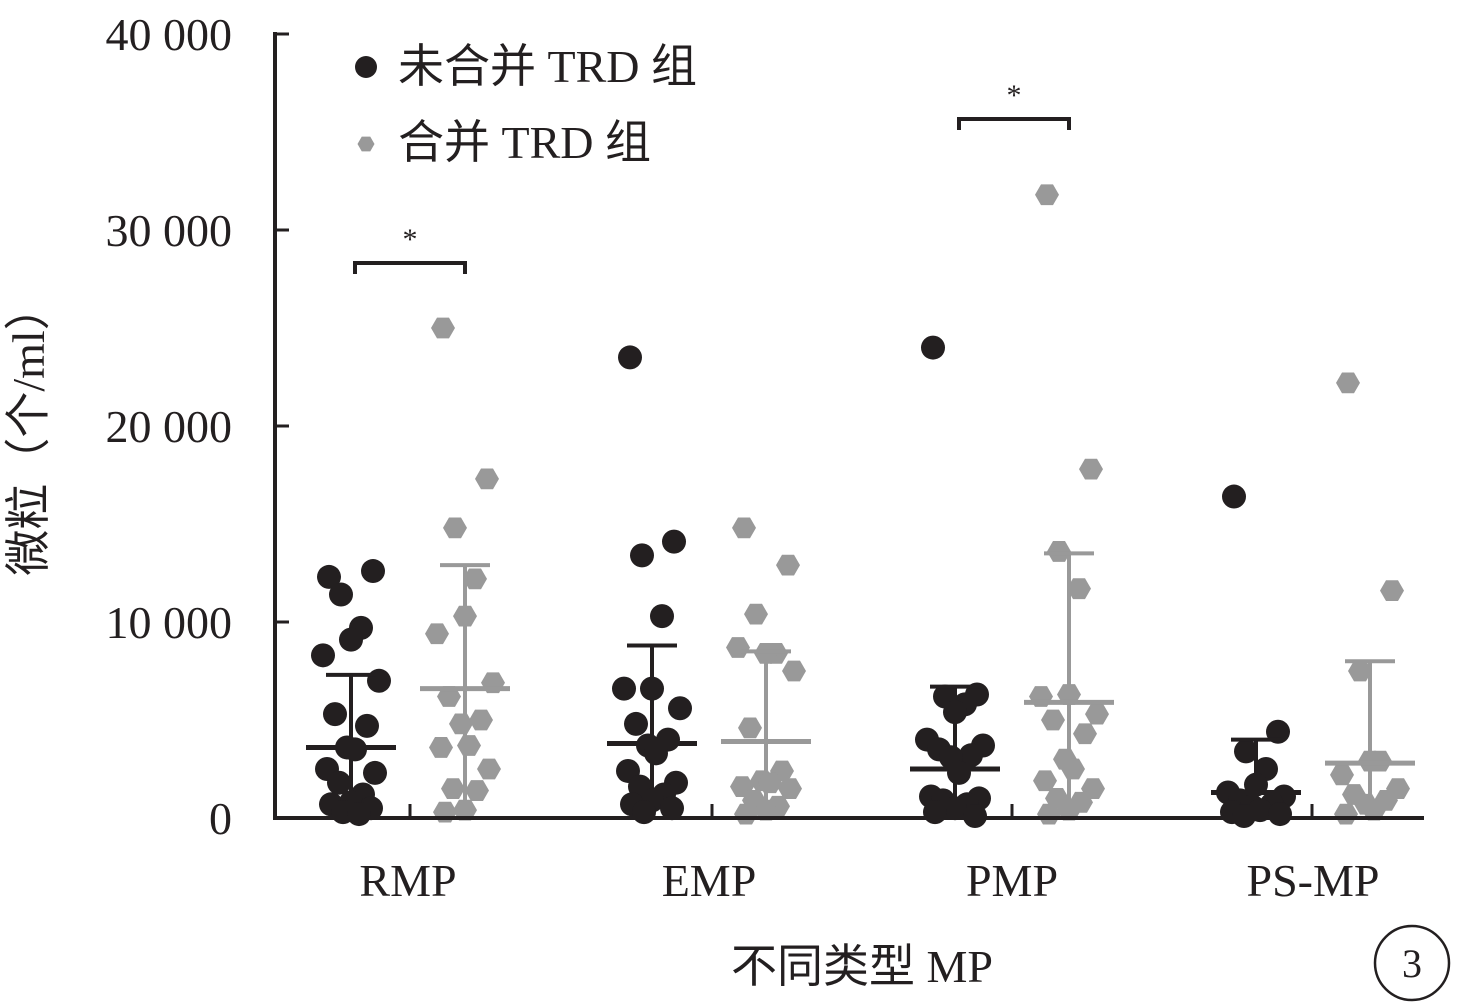  I want to click on y-ticks-layer: 0 10 000 20 000 30 000 40 000, so click(197, 426).